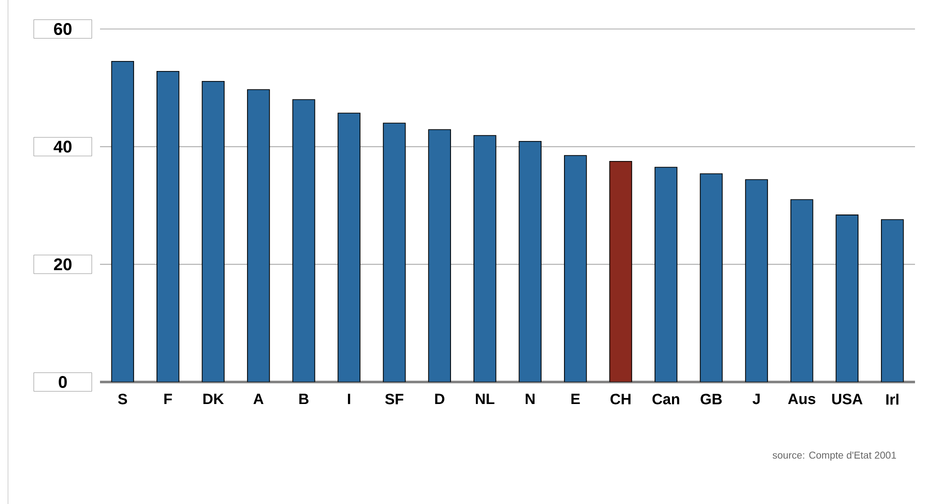  What do you see at coordinates (168, 399) in the screenshot?
I see `x-tick-label: F` at bounding box center [168, 399].